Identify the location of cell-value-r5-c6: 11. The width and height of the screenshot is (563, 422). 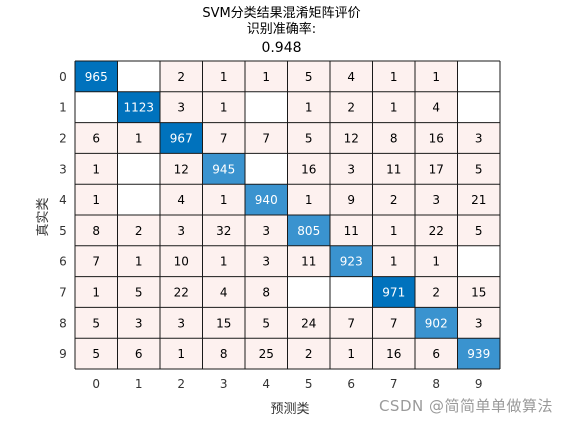
(351, 231).